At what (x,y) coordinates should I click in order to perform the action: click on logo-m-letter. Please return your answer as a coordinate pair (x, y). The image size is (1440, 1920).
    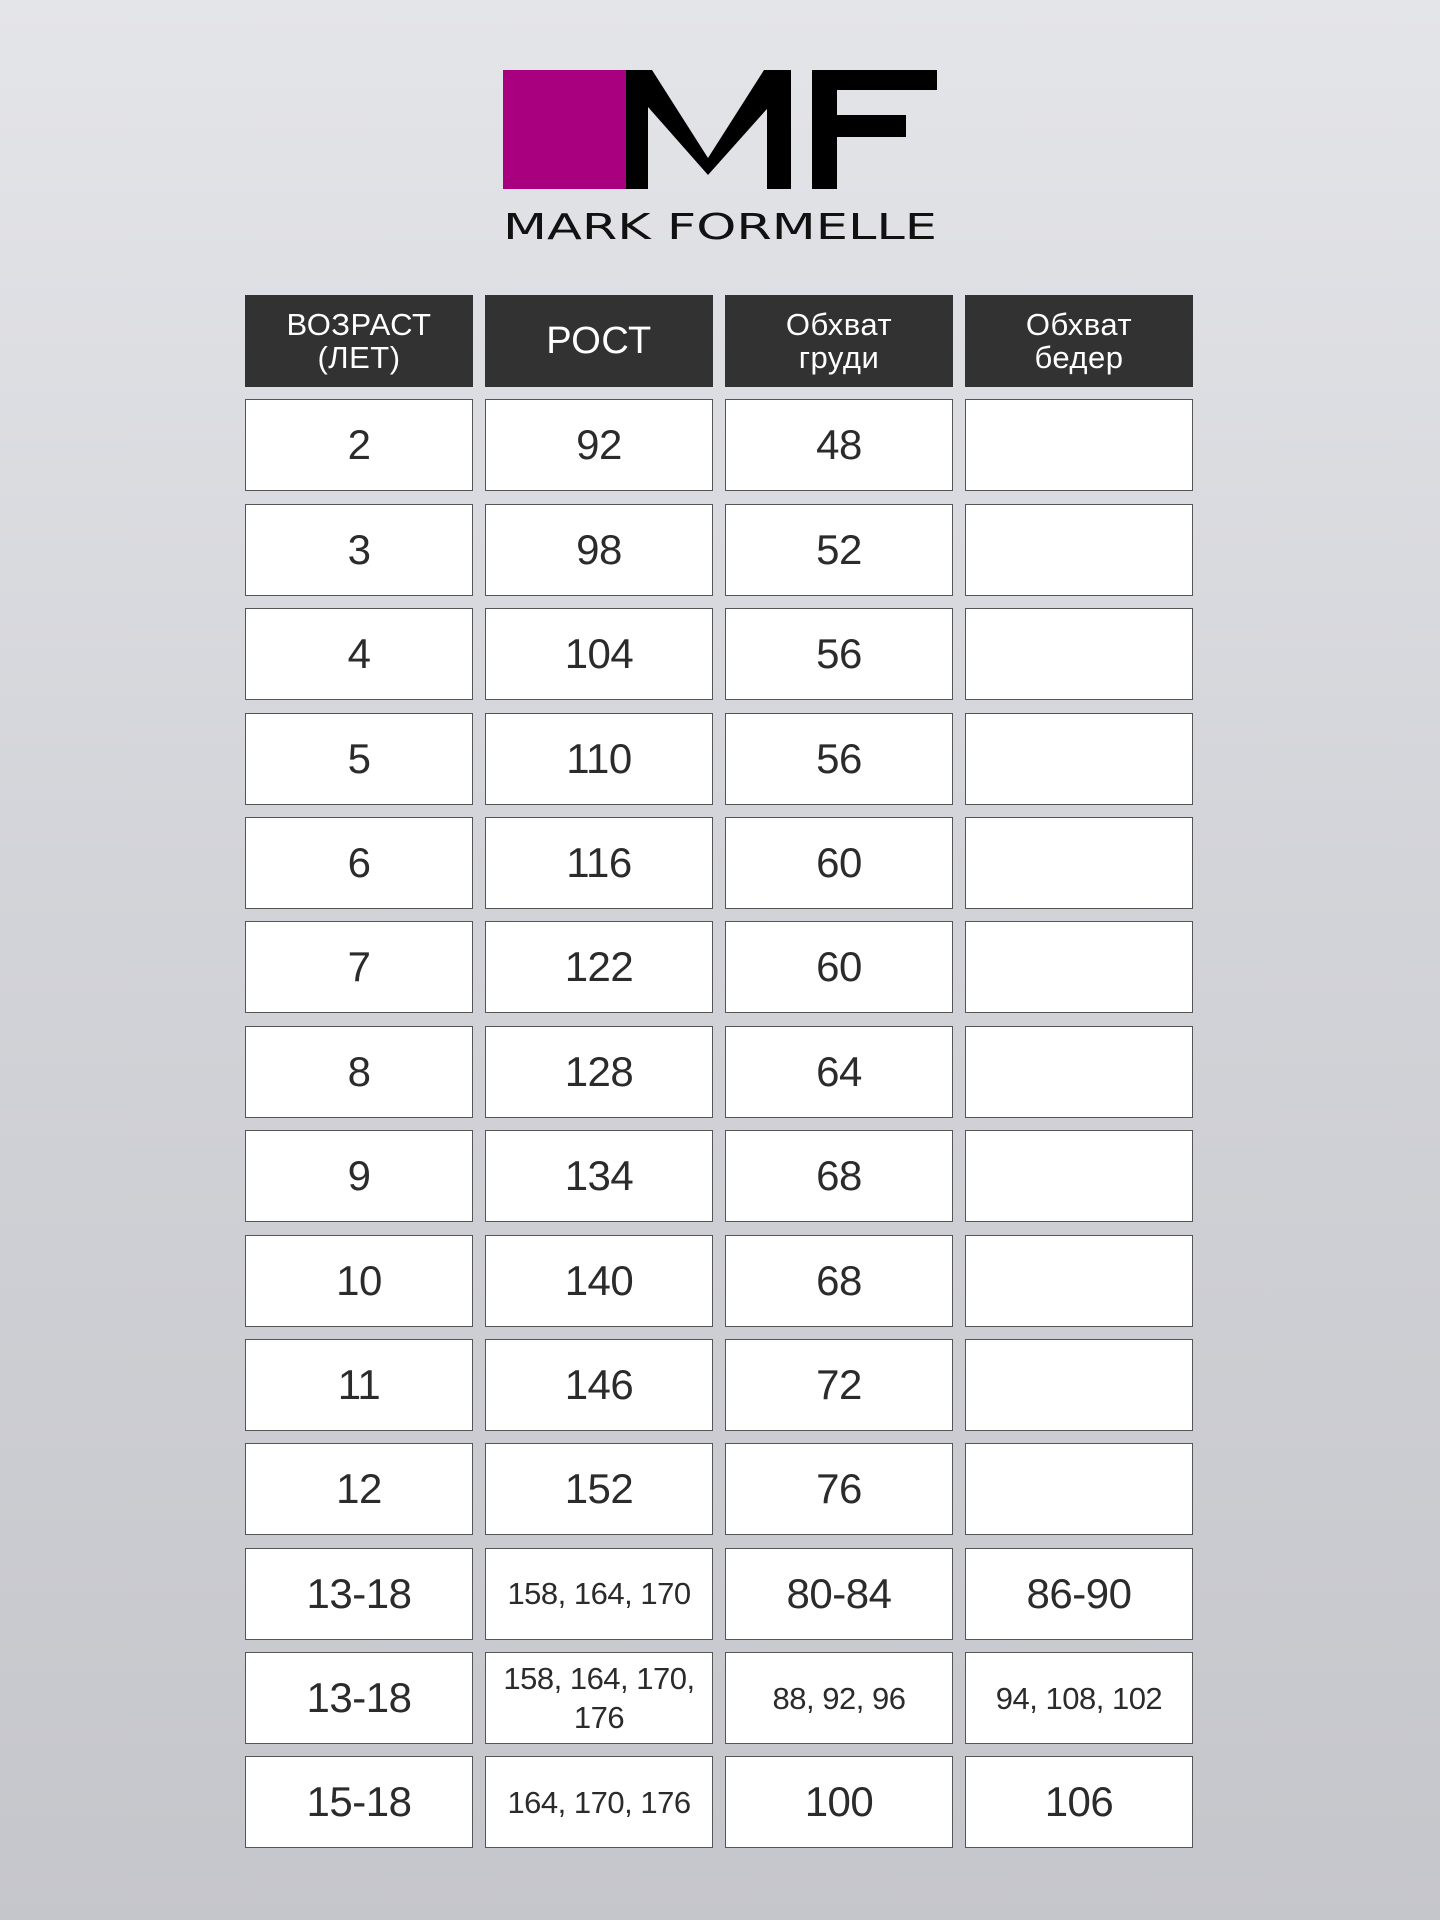
    Looking at the image, I should click on (708, 129).